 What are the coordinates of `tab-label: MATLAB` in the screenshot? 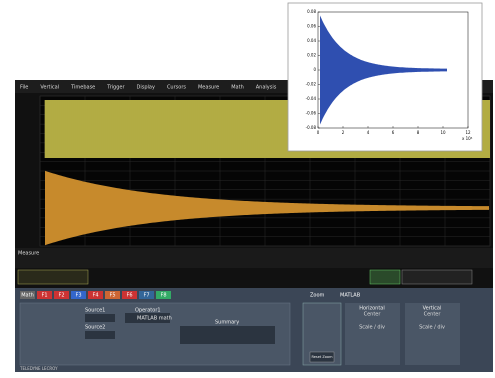 It's located at (350, 296).